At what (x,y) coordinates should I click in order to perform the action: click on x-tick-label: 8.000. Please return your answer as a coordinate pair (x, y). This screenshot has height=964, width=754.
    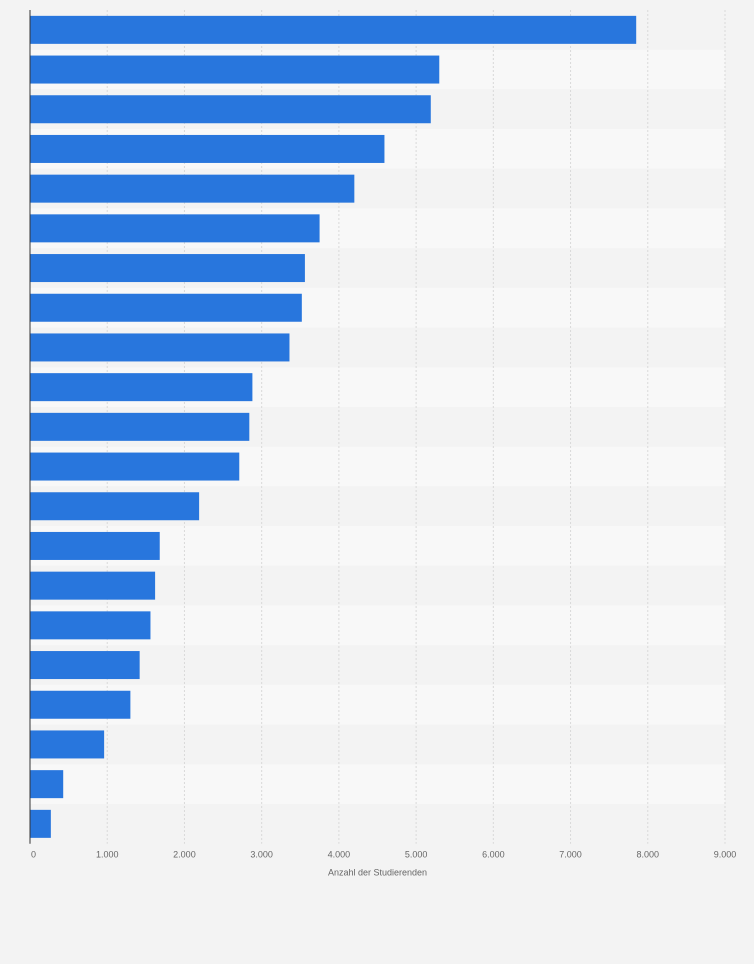
    Looking at the image, I should click on (648, 855).